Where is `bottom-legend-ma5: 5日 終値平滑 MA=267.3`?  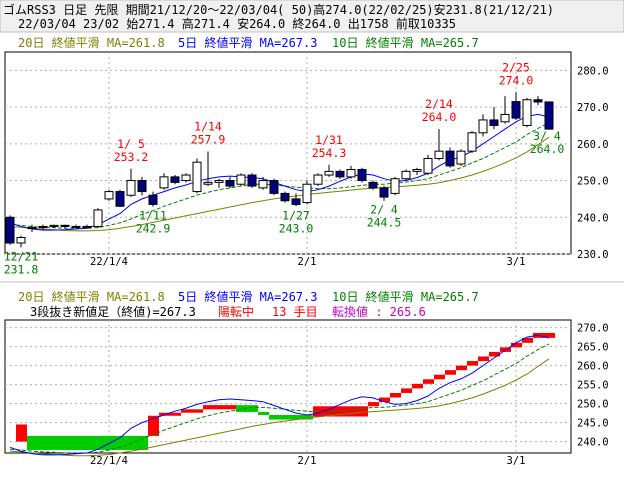 bottom-legend-ma5: 5日 終値平滑 MA=267.3 is located at coordinates (247, 296).